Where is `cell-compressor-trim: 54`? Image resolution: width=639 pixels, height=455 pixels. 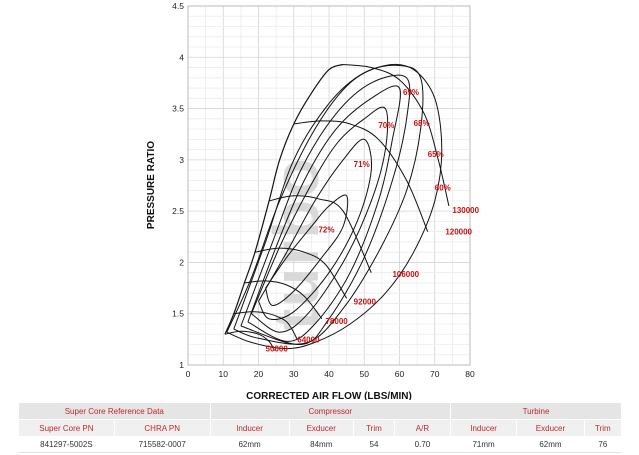
cell-compressor-trim: 54 is located at coordinates (373, 444).